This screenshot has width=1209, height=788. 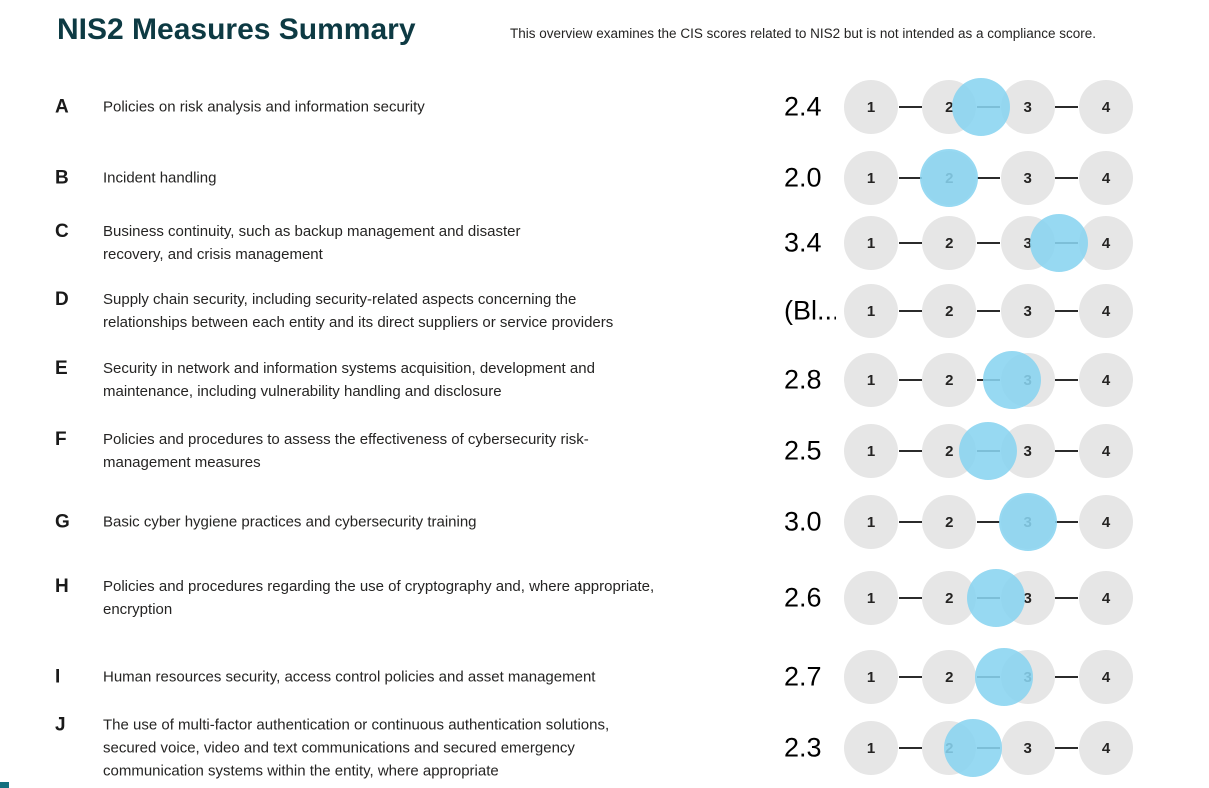 What do you see at coordinates (62, 178) in the screenshot?
I see `measure-letter: B` at bounding box center [62, 178].